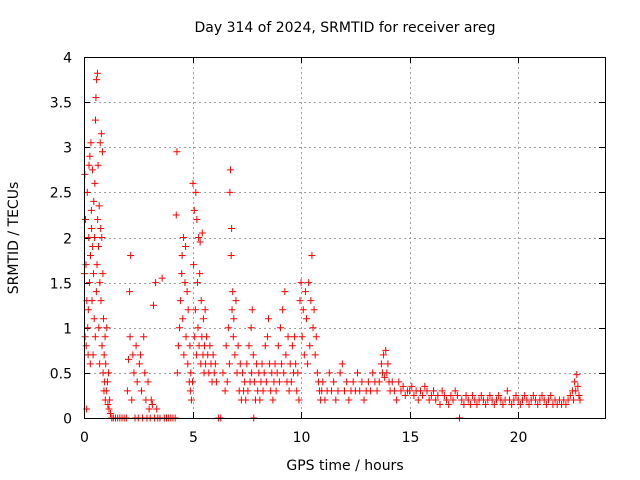 Image resolution: width=640 pixels, height=480 pixels. What do you see at coordinates (84, 438) in the screenshot?
I see `x-tick-label: 0` at bounding box center [84, 438].